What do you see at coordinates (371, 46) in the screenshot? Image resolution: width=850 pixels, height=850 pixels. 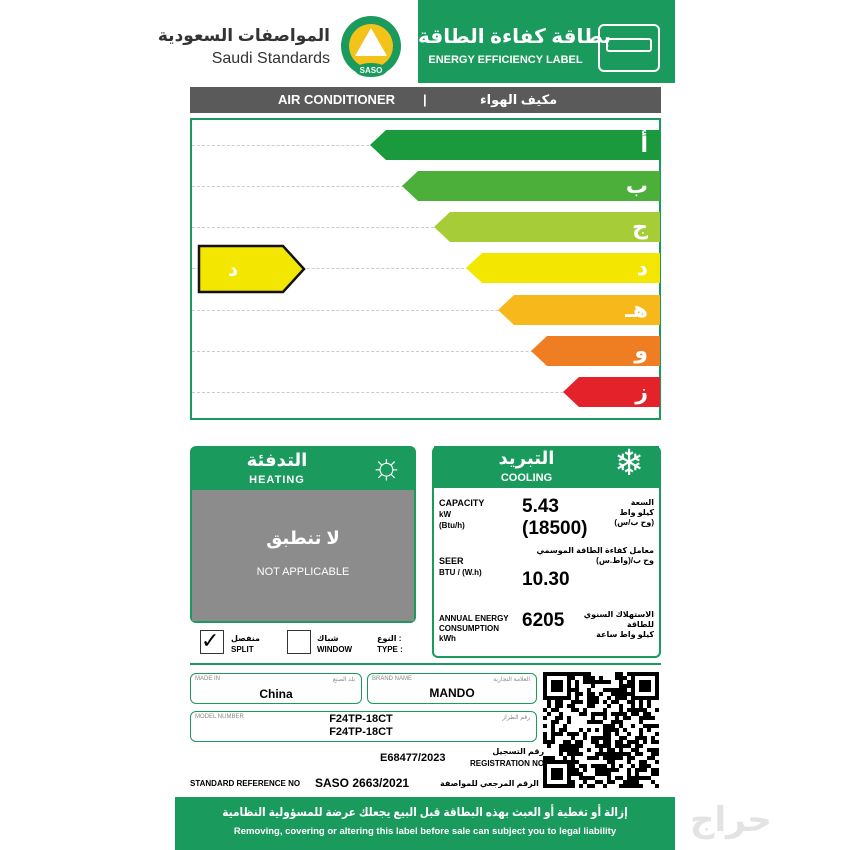 I see `saso-logo: SASO` at bounding box center [371, 46].